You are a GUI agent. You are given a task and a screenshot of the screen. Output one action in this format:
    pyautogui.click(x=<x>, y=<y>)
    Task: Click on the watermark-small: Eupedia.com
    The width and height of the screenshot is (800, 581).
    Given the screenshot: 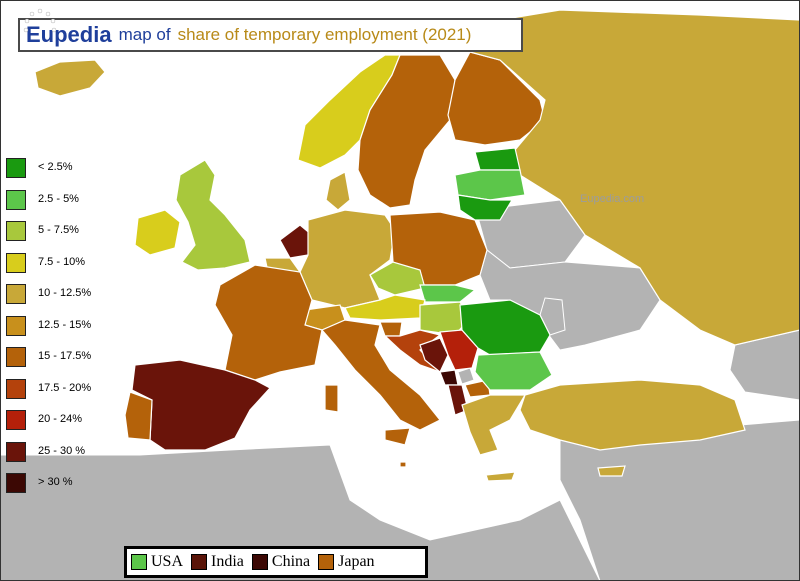 What is the action you would take?
    pyautogui.click(x=612, y=199)
    